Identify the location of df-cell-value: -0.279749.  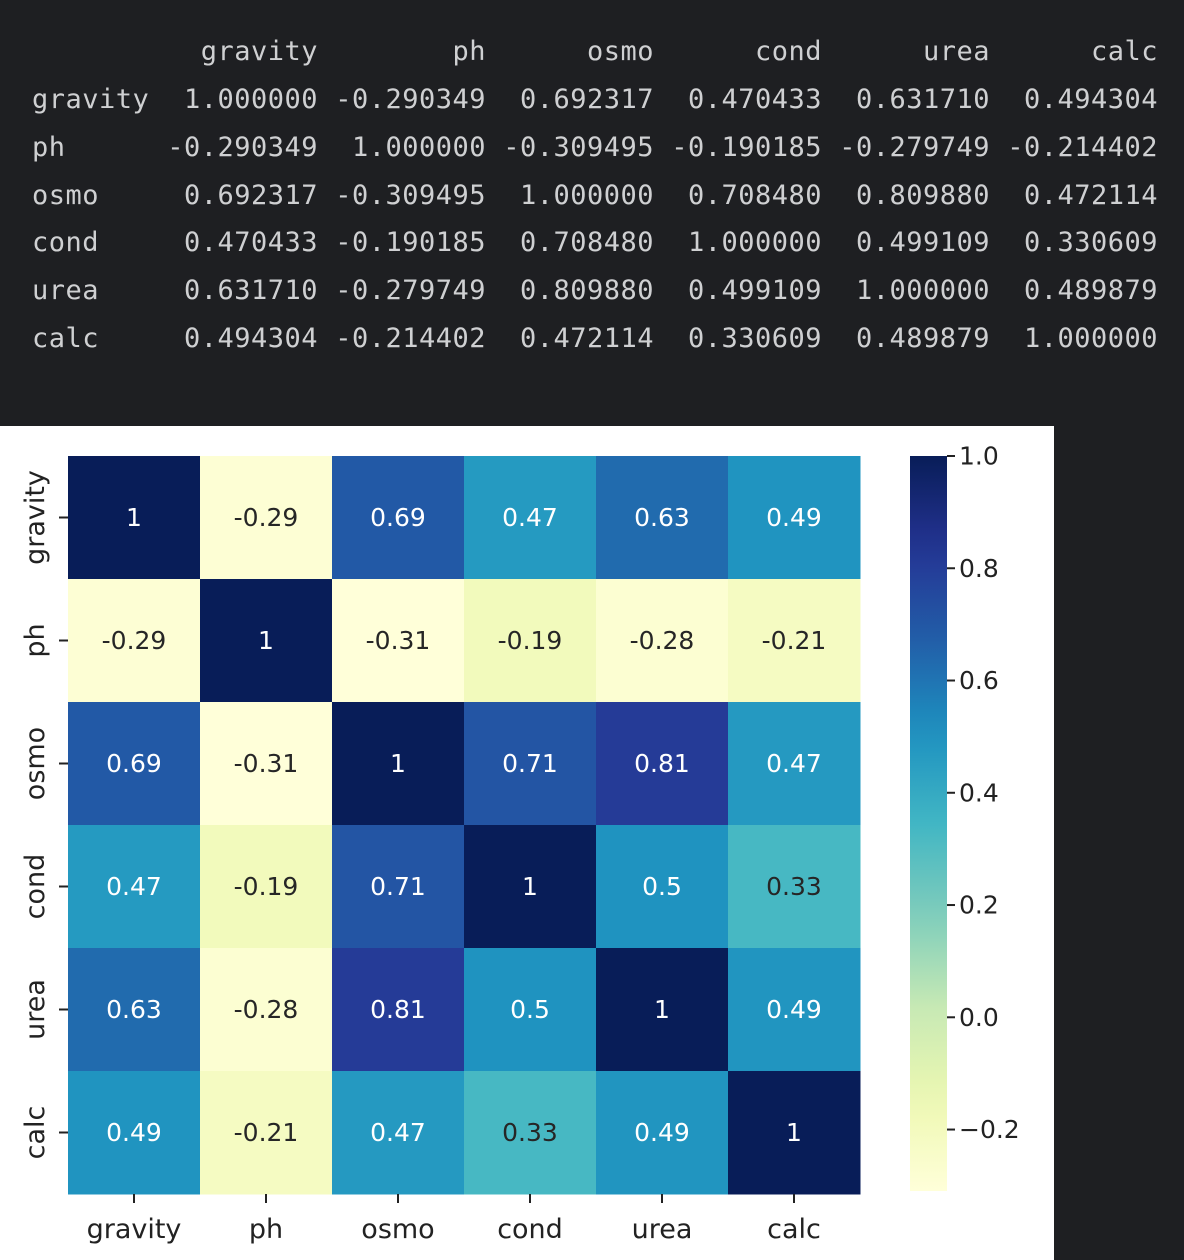
(914, 147).